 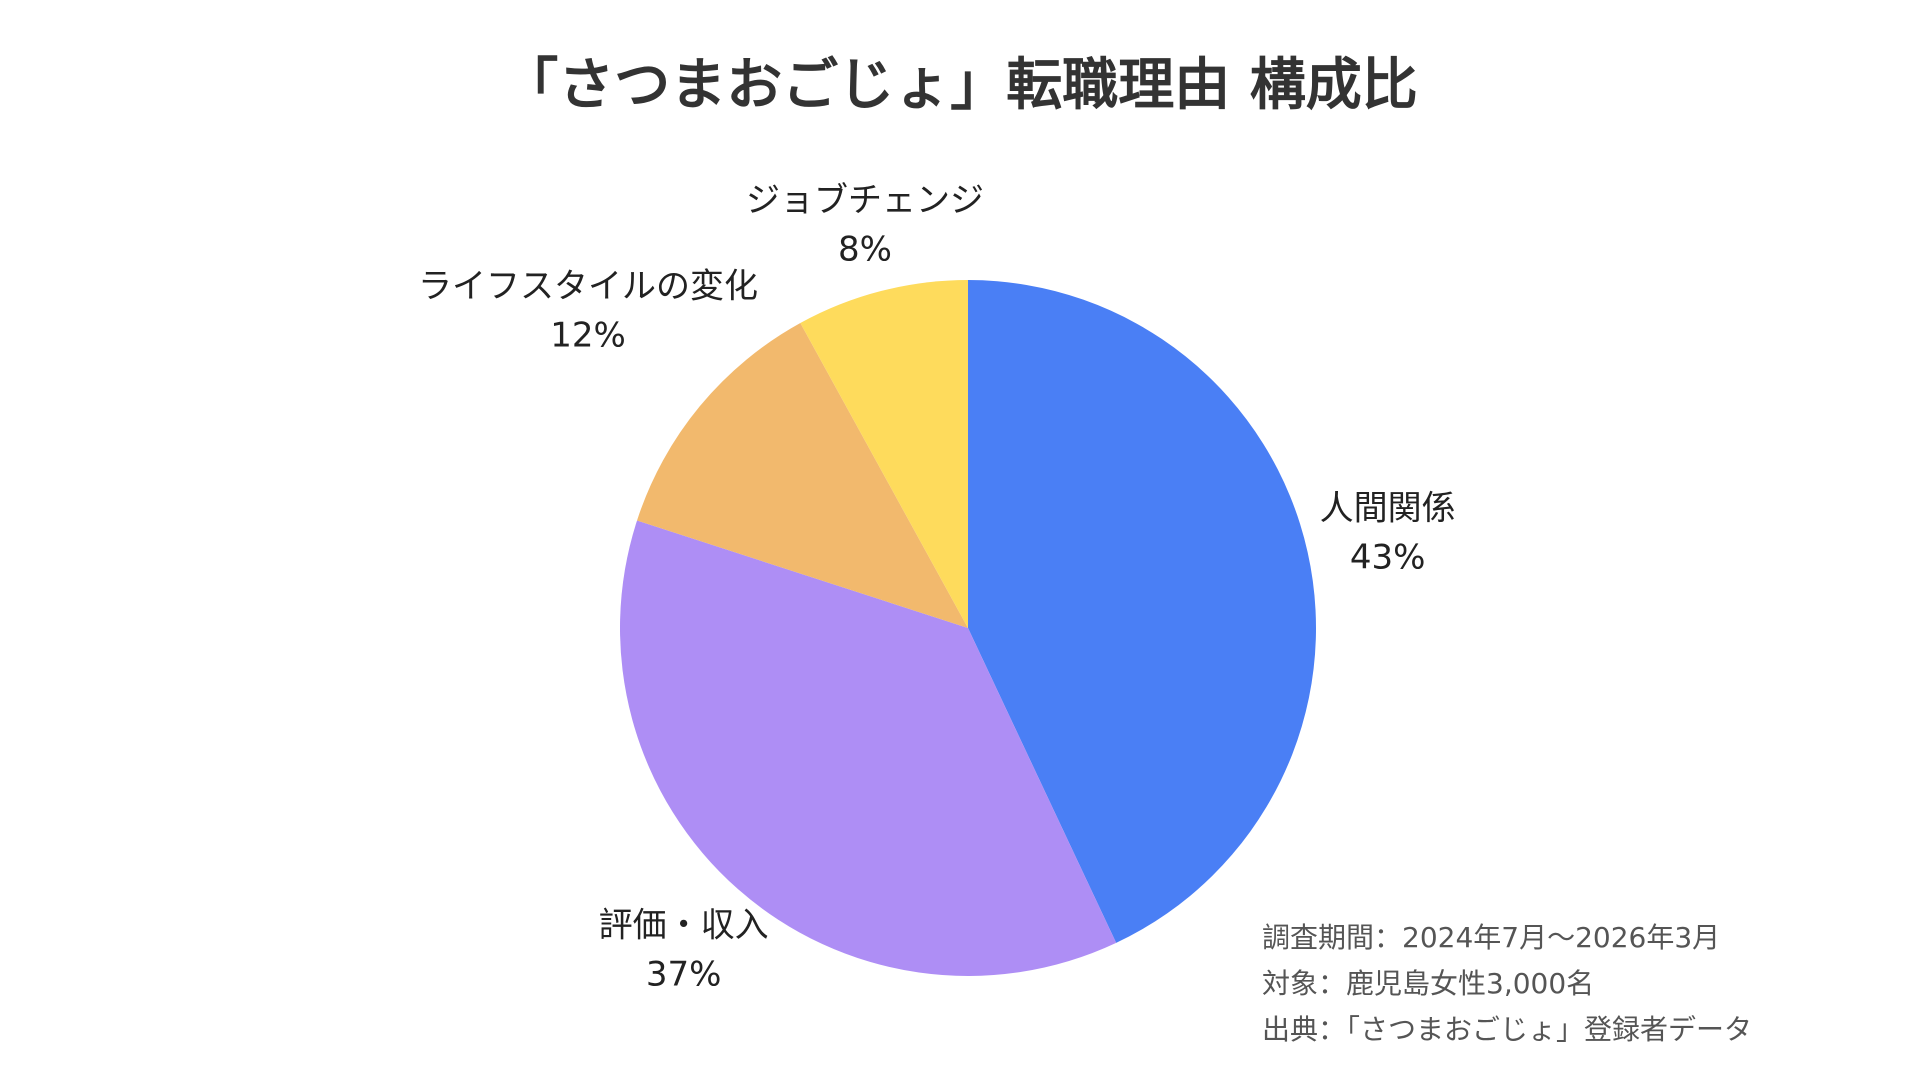 I want to click on slice-name-label: ジョブチェンジ, so click(x=865, y=200).